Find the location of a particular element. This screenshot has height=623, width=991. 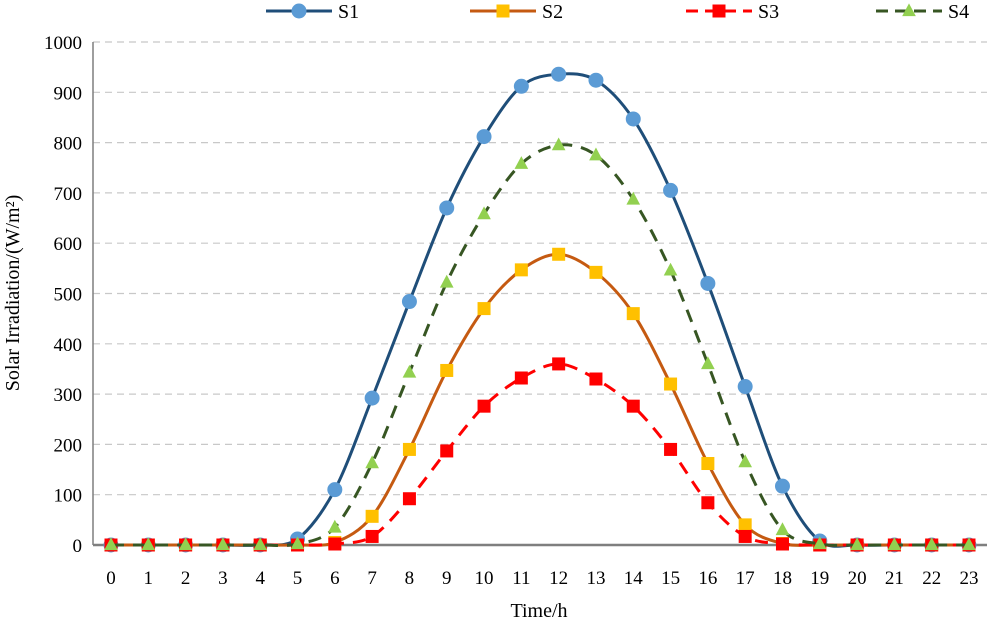

y-tick-label-600: 600 is located at coordinates (68, 244).